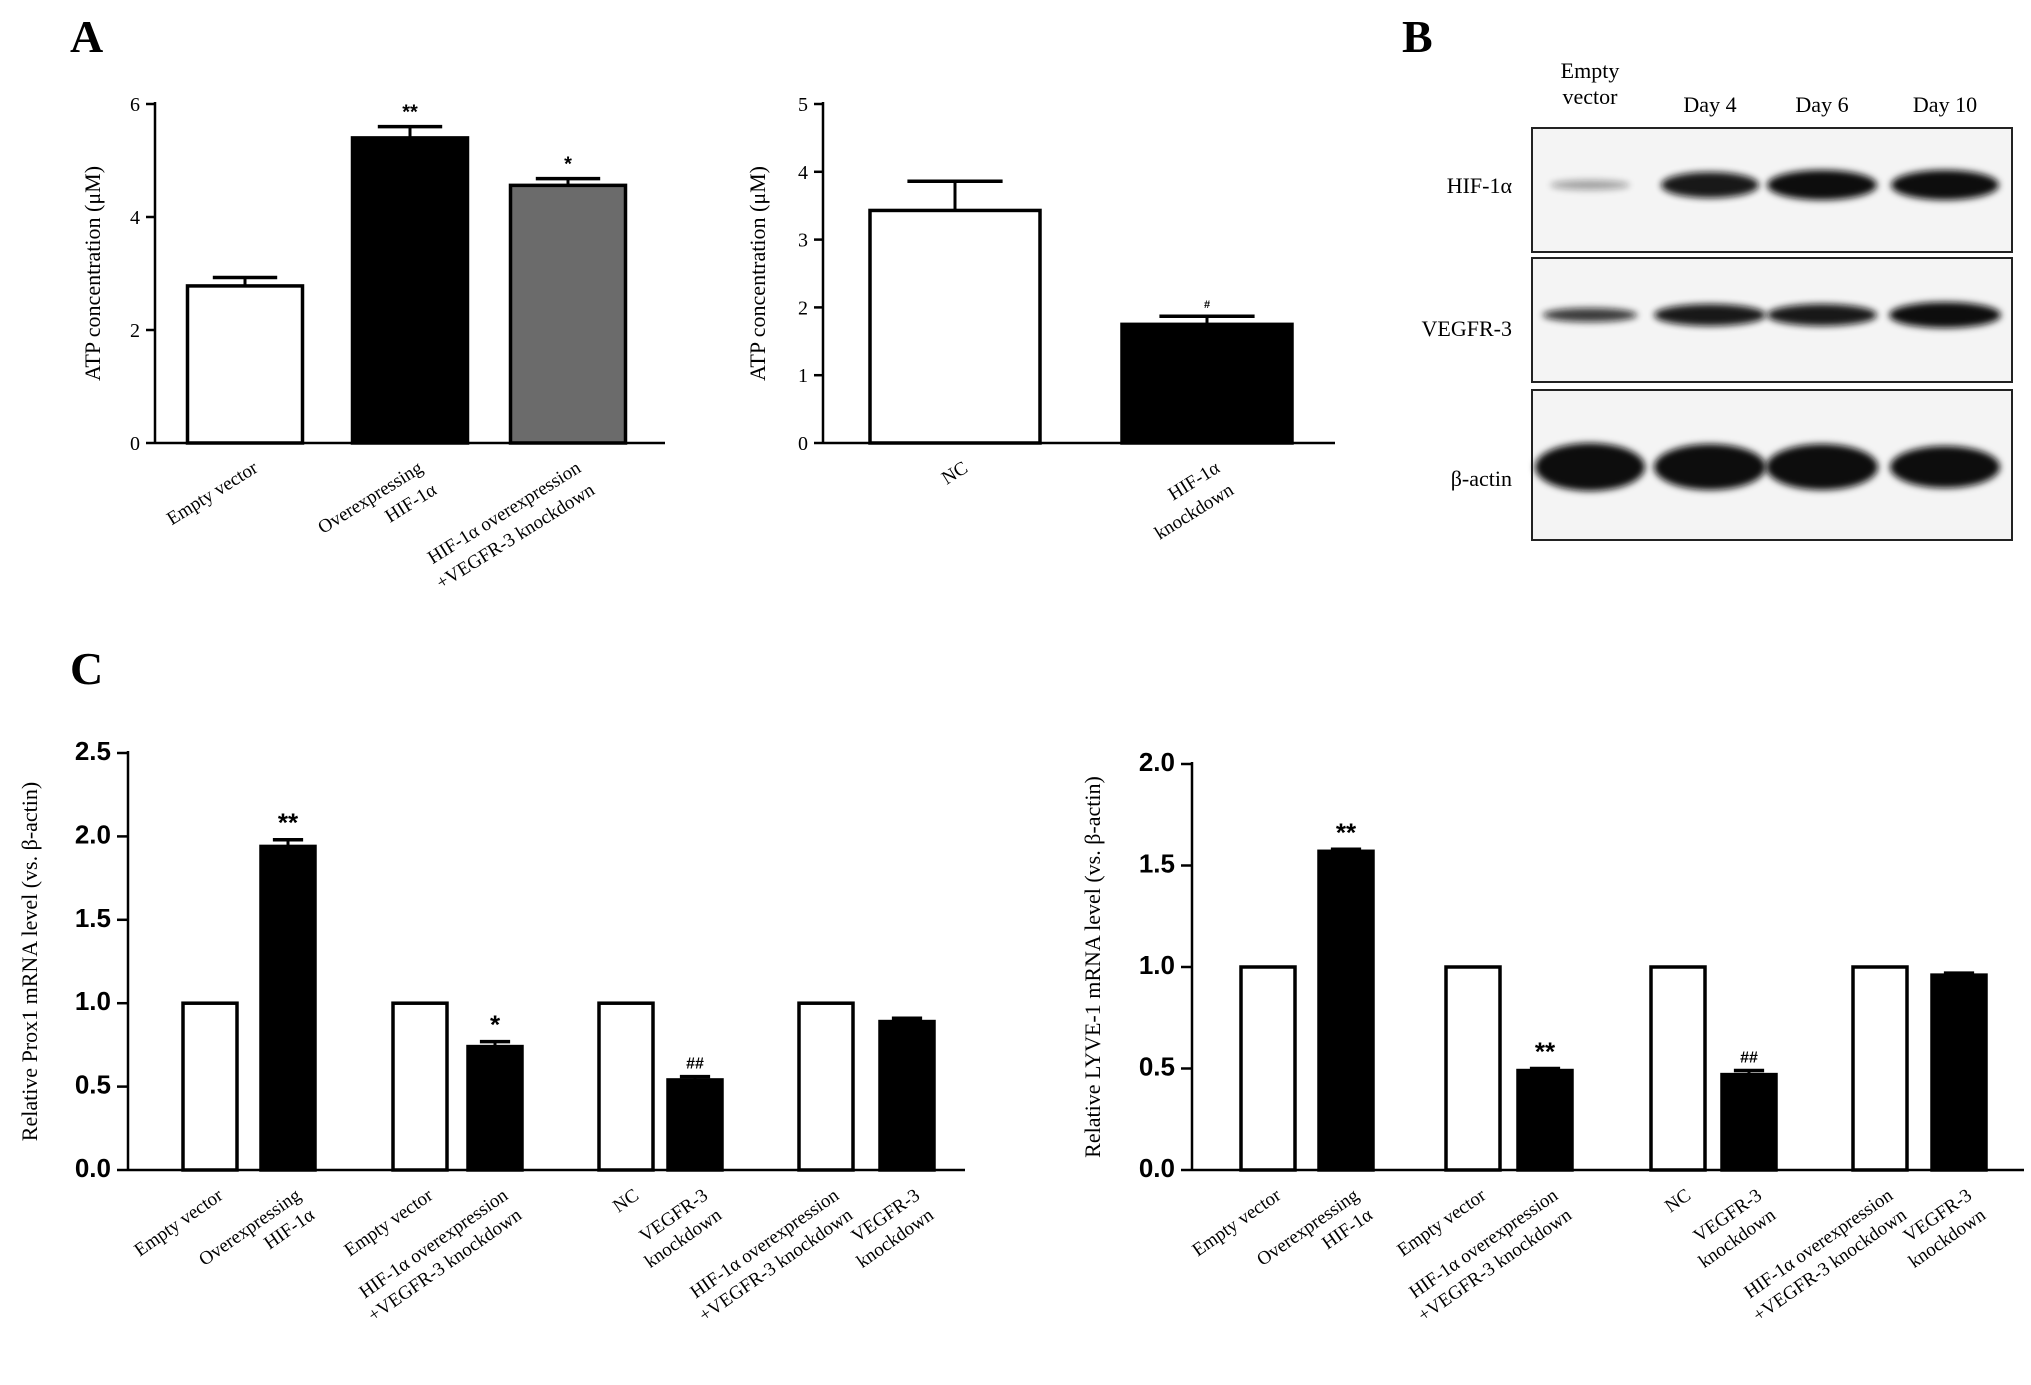 The height and width of the screenshot is (1385, 2031). Describe the element at coordinates (803, 241) in the screenshot. I see `a2-y-tick-label: 3` at that location.